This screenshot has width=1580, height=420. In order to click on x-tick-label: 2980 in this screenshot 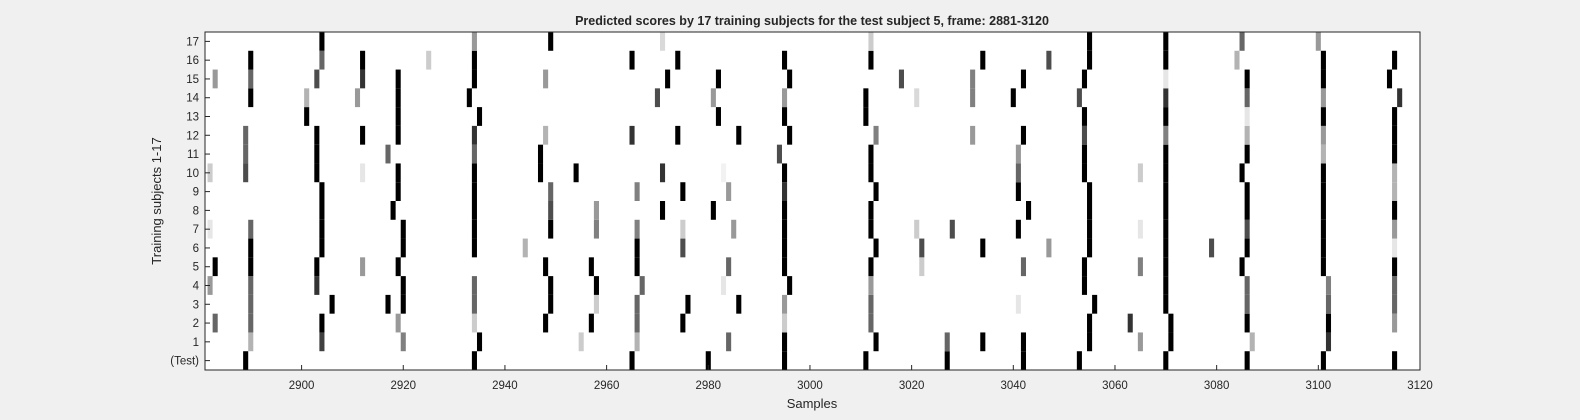, I will do `click(708, 386)`.